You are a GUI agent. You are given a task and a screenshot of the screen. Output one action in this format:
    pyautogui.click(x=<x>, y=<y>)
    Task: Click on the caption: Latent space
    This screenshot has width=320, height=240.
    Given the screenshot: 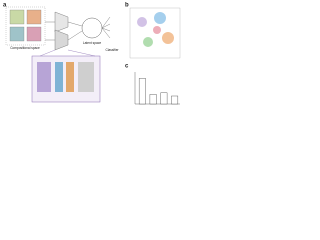 What is the action you would take?
    pyautogui.click(x=92, y=43)
    